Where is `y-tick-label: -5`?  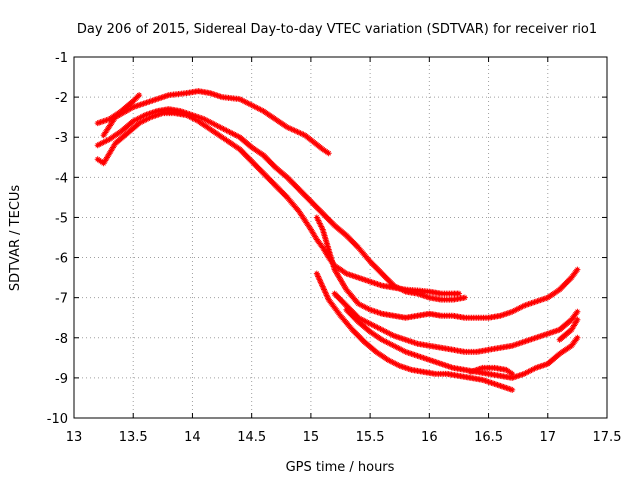 y-tick-label: -5 is located at coordinates (61, 218).